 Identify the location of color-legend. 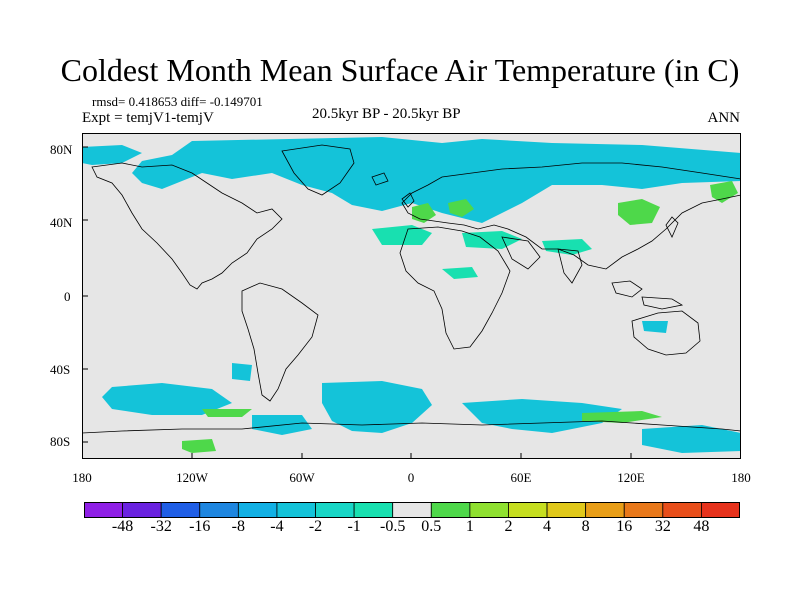
(412, 510).